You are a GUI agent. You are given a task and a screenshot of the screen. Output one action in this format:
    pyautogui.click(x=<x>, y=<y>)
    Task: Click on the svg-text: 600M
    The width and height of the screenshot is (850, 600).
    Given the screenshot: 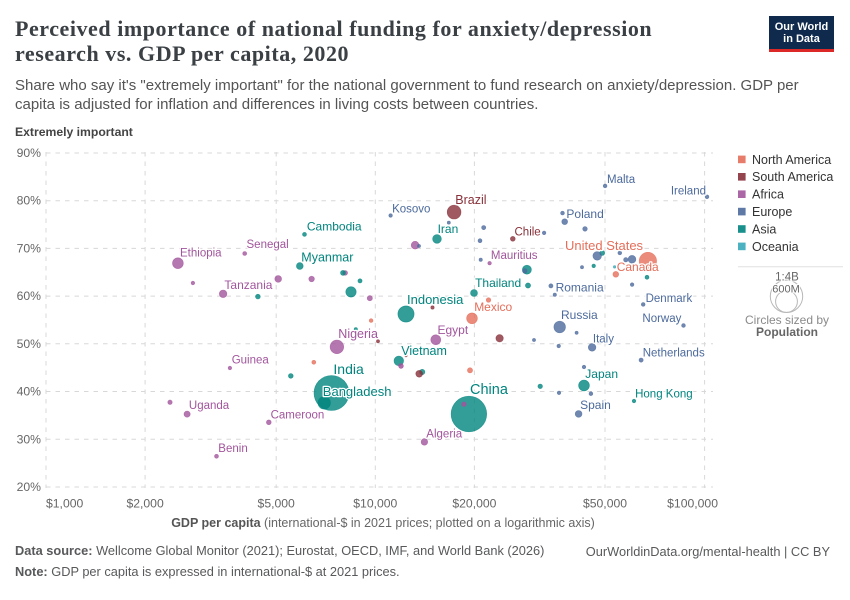 What is the action you would take?
    pyautogui.click(x=786, y=290)
    